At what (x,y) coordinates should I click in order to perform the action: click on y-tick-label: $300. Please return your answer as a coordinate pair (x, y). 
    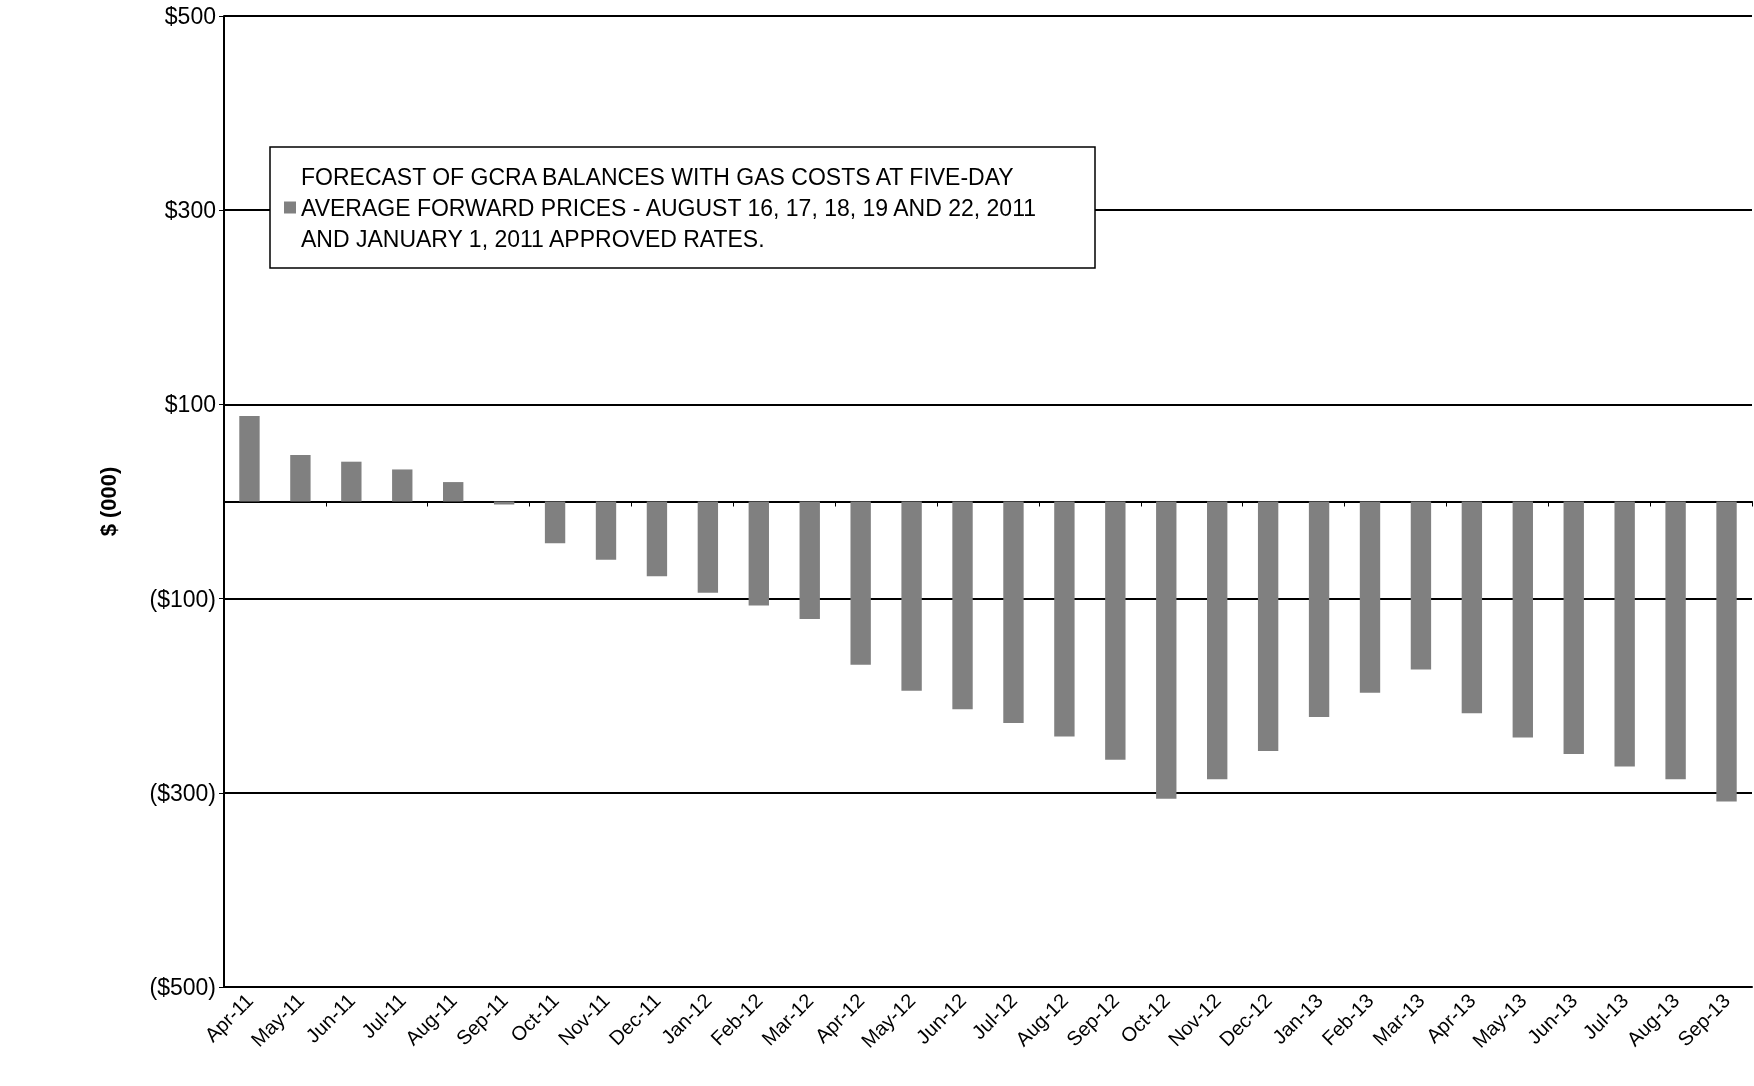
    Looking at the image, I should click on (190, 210).